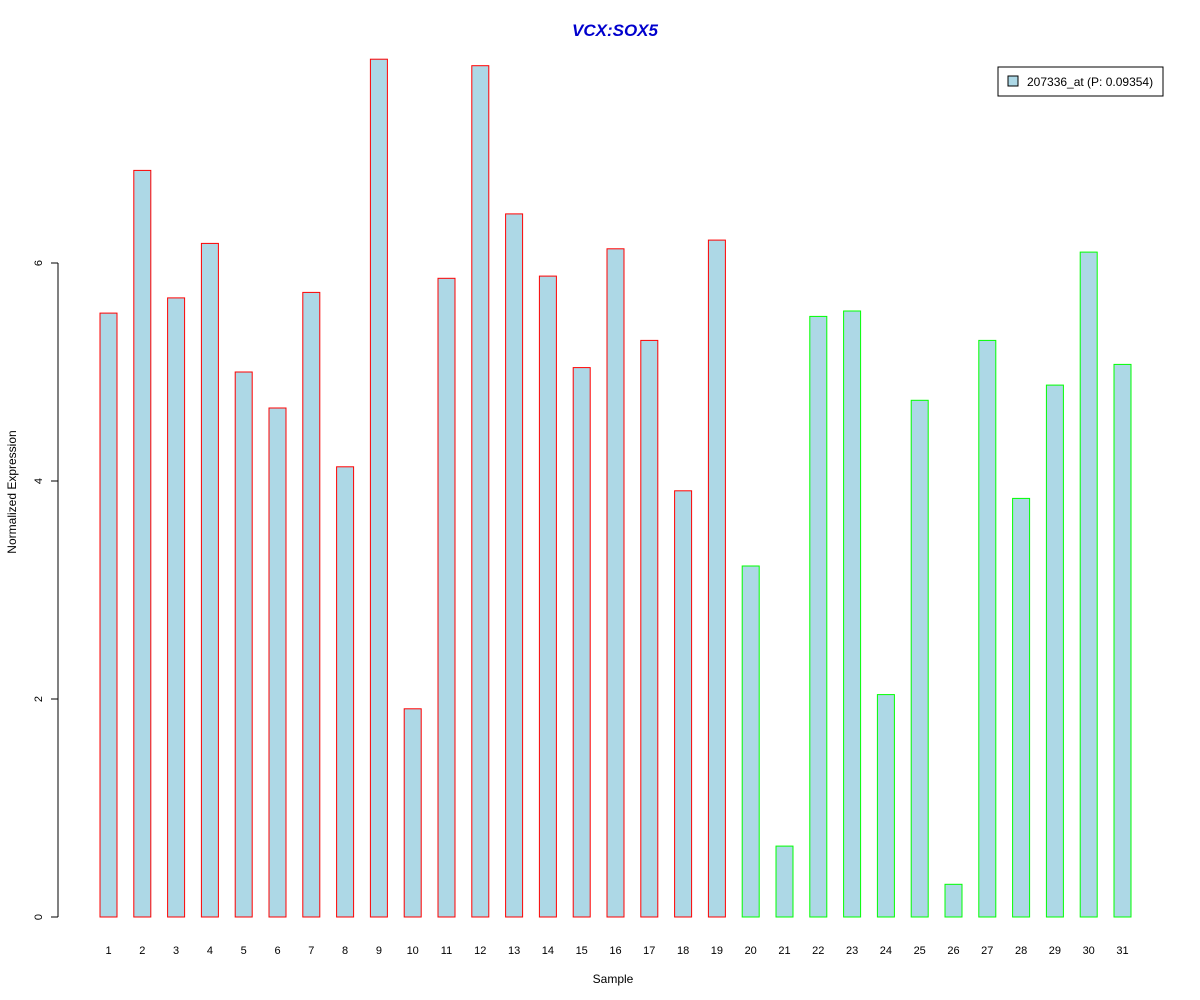  I want to click on x-tick-label: 9, so click(379, 951).